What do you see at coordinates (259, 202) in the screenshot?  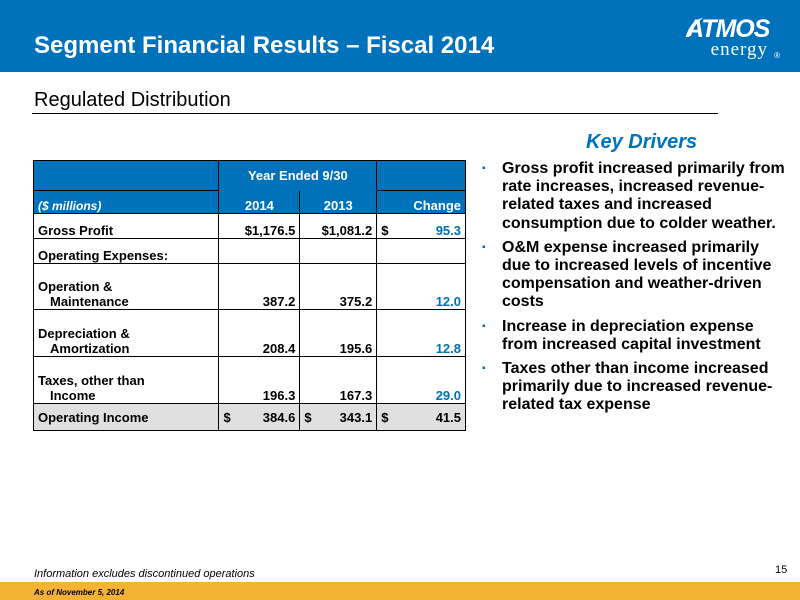 I see `column-header-2014: 2014` at bounding box center [259, 202].